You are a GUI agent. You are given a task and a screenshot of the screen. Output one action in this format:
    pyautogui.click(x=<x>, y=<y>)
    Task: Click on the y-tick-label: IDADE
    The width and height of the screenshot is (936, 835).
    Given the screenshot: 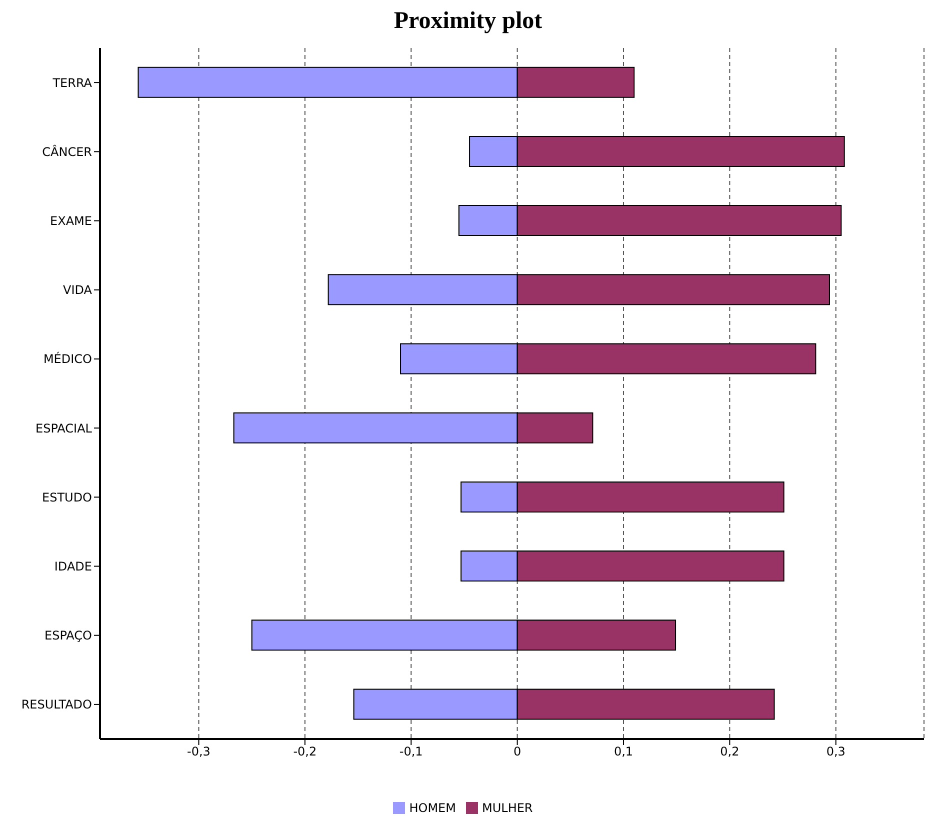 What is the action you would take?
    pyautogui.click(x=73, y=567)
    